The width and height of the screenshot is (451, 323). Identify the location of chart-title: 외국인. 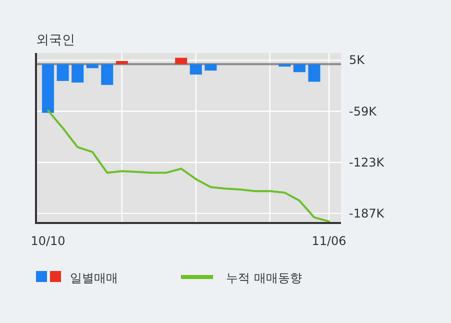
(55, 40).